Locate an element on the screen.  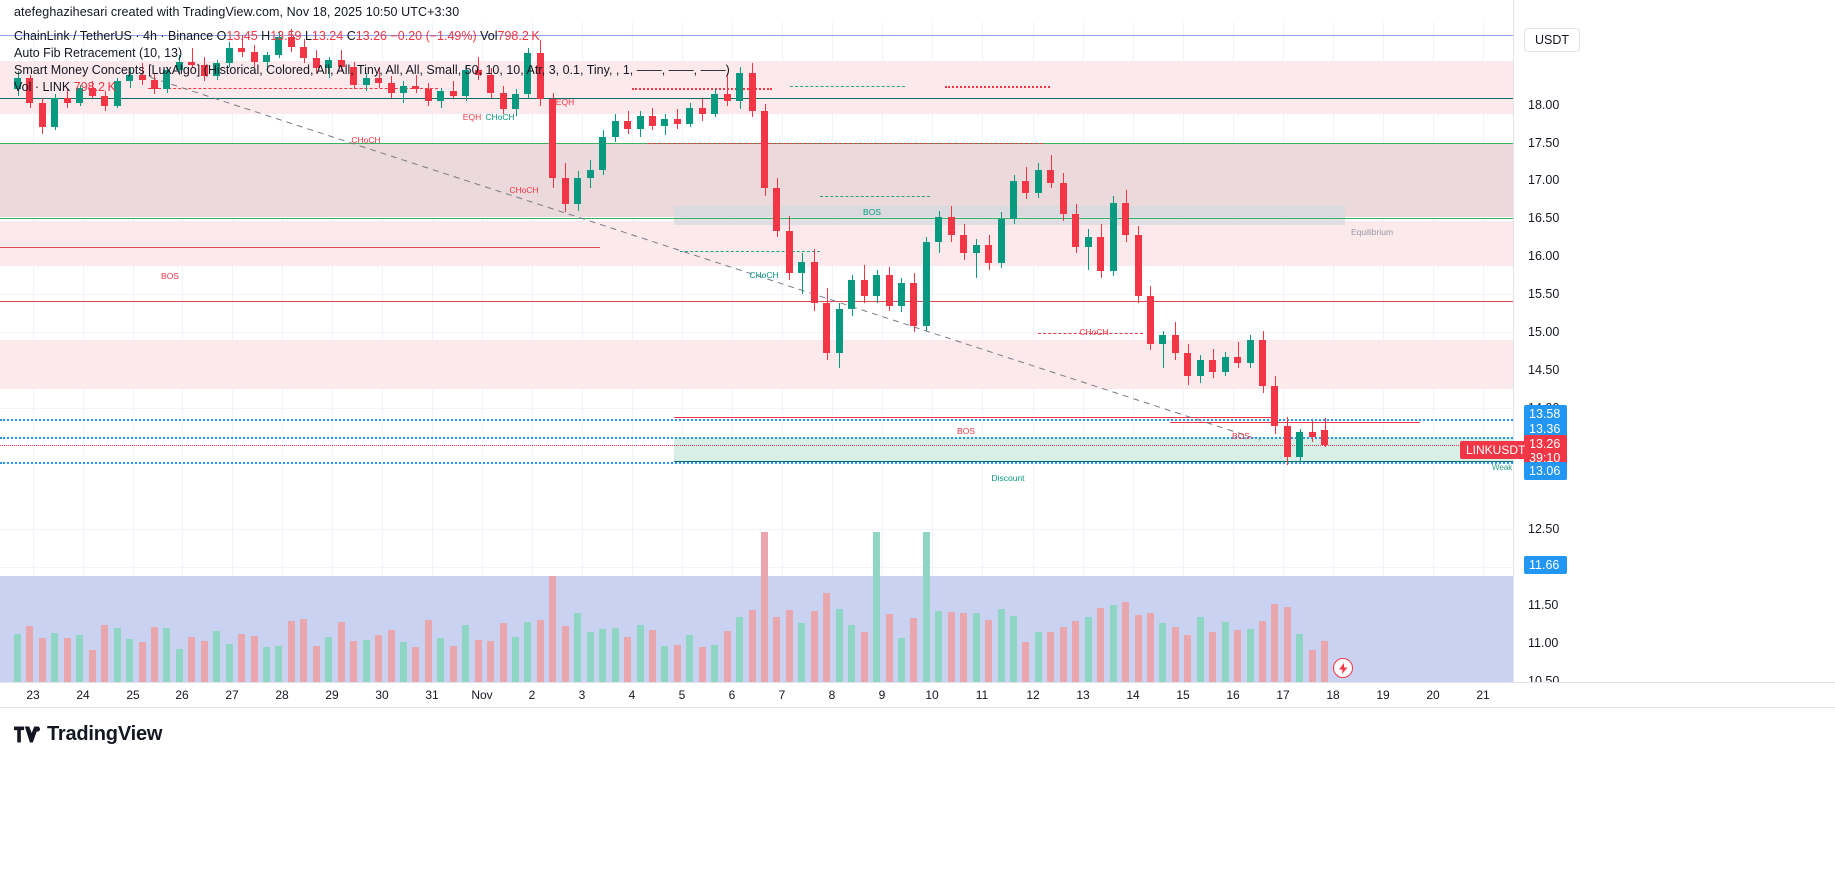
legend-indicator-fib: Auto Fib Retracement (10, 13) is located at coordinates (98, 53).